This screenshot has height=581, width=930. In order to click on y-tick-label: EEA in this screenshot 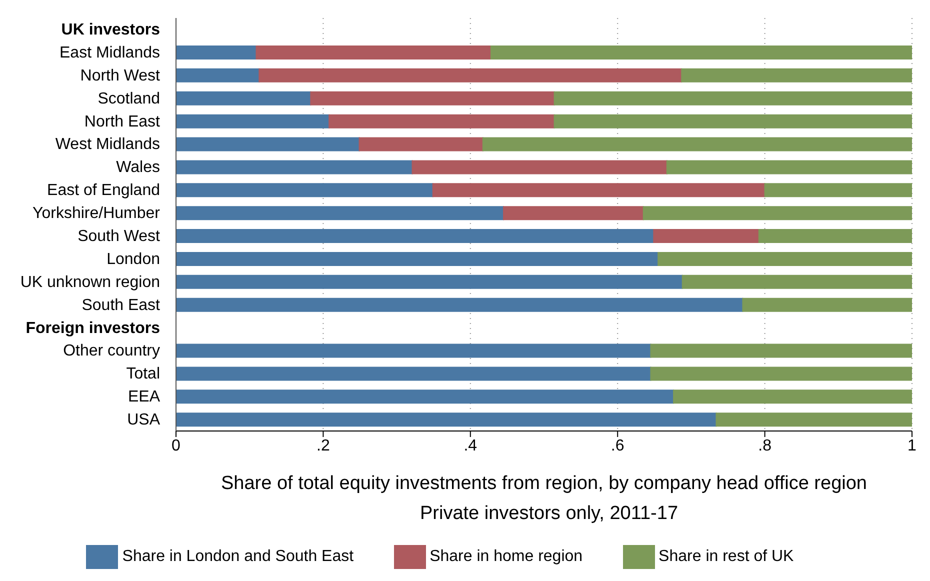, I will do `click(144, 397)`.